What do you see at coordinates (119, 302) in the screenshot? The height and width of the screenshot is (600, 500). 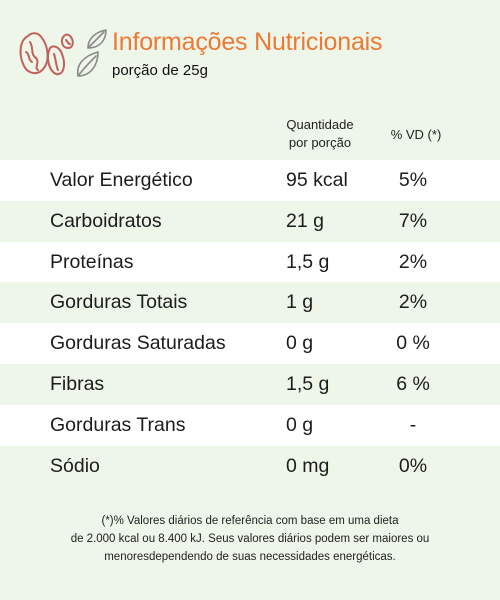 I see `nutrient-name: Gorduras Totais` at bounding box center [119, 302].